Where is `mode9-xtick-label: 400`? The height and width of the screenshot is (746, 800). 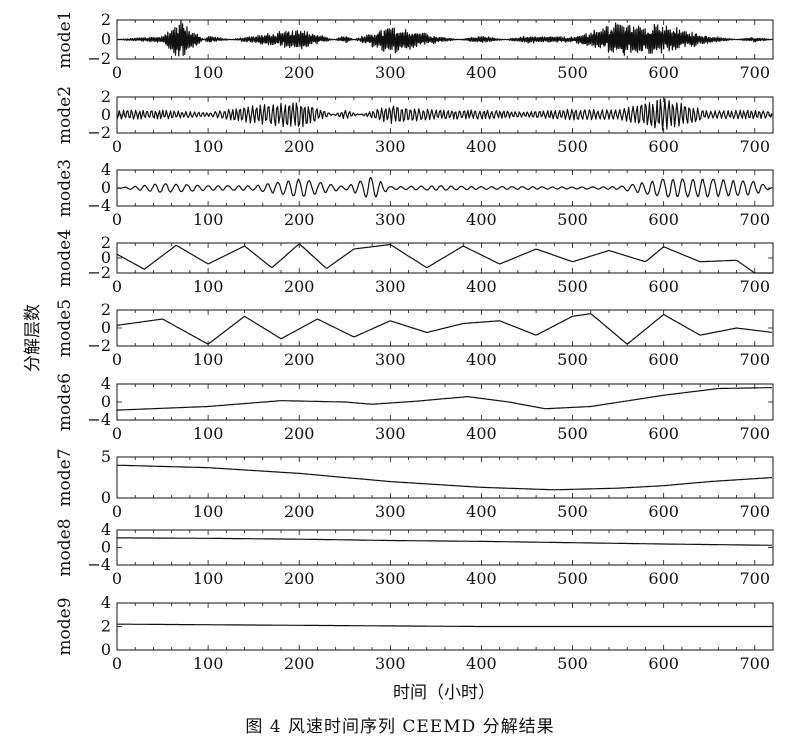
mode9-xtick-label: 400 is located at coordinates (481, 663).